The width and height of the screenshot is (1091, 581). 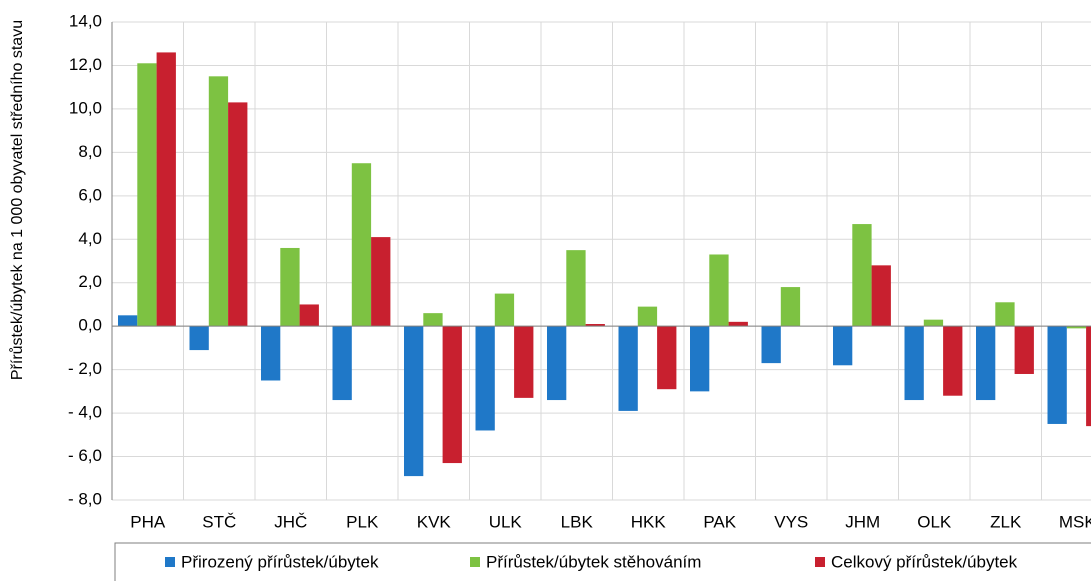 I want to click on x-tick-label: JHM, so click(x=862, y=521).